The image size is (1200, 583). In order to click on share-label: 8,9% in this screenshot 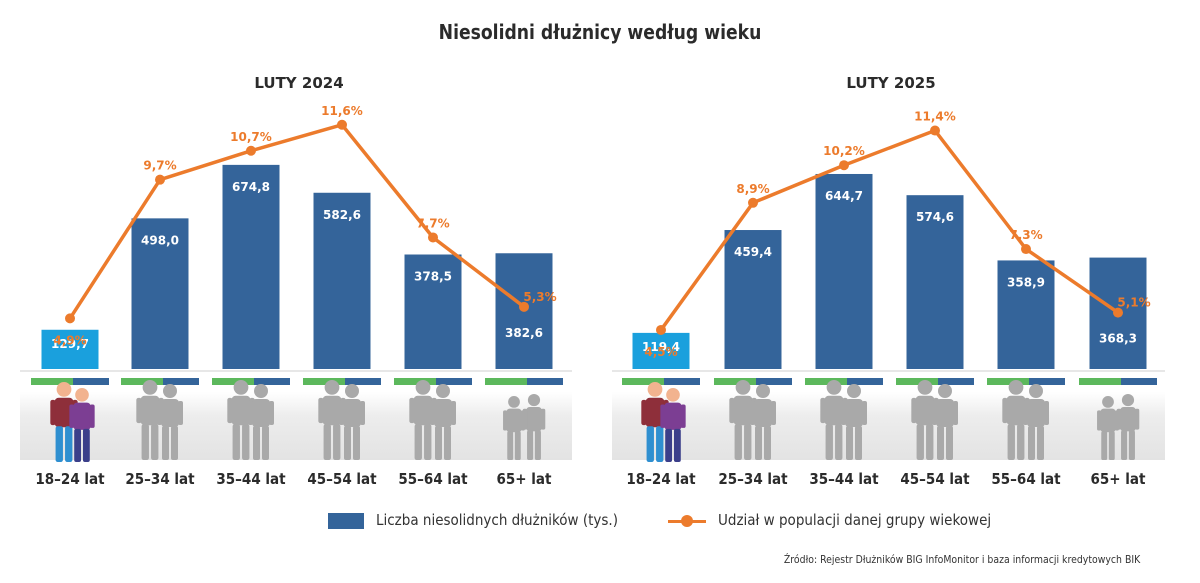, I will do `click(752, 189)`.